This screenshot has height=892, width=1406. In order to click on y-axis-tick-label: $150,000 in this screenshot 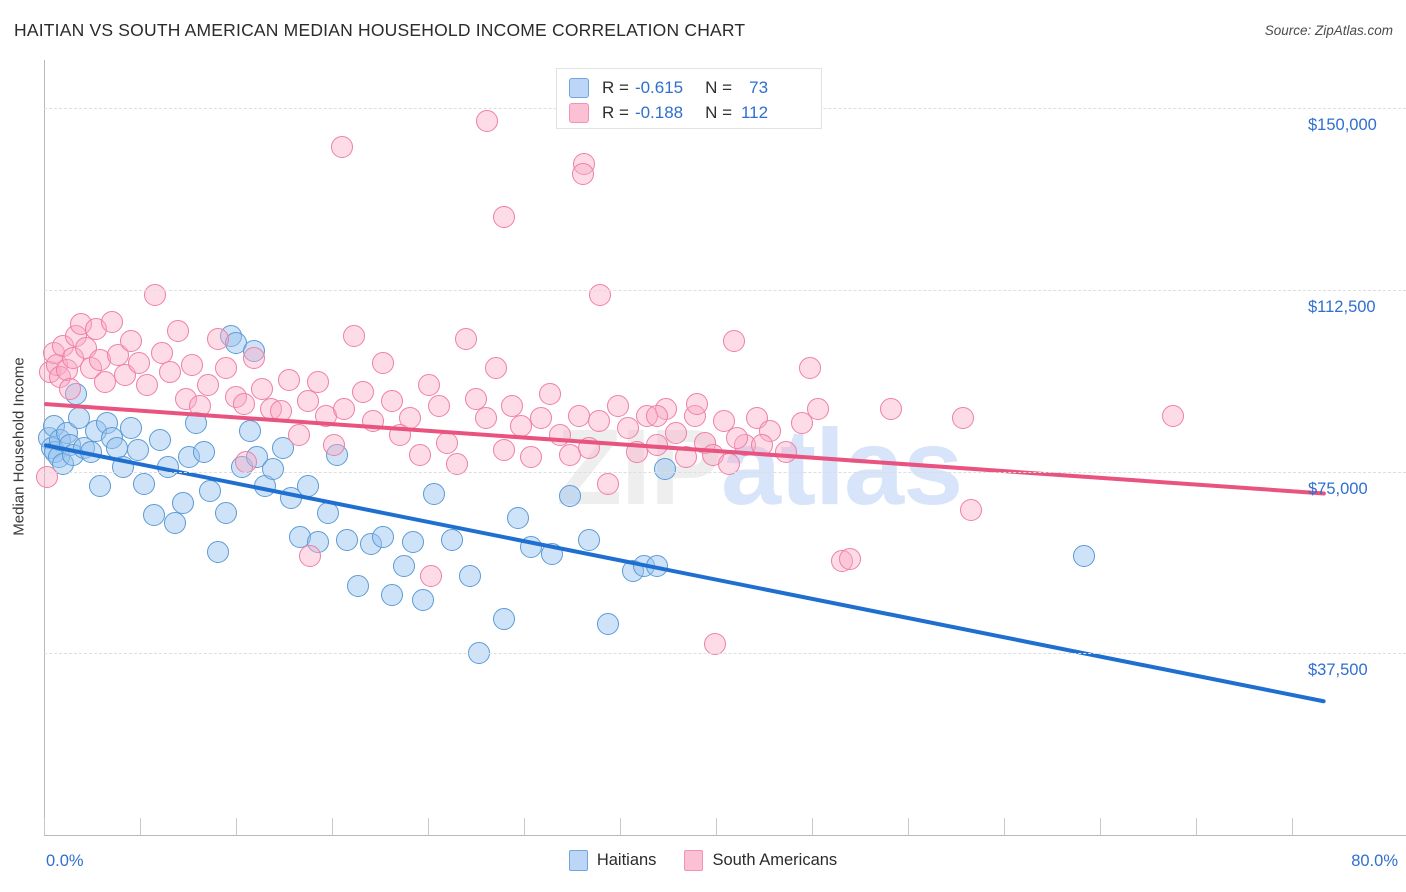, I will do `click(1342, 125)`.